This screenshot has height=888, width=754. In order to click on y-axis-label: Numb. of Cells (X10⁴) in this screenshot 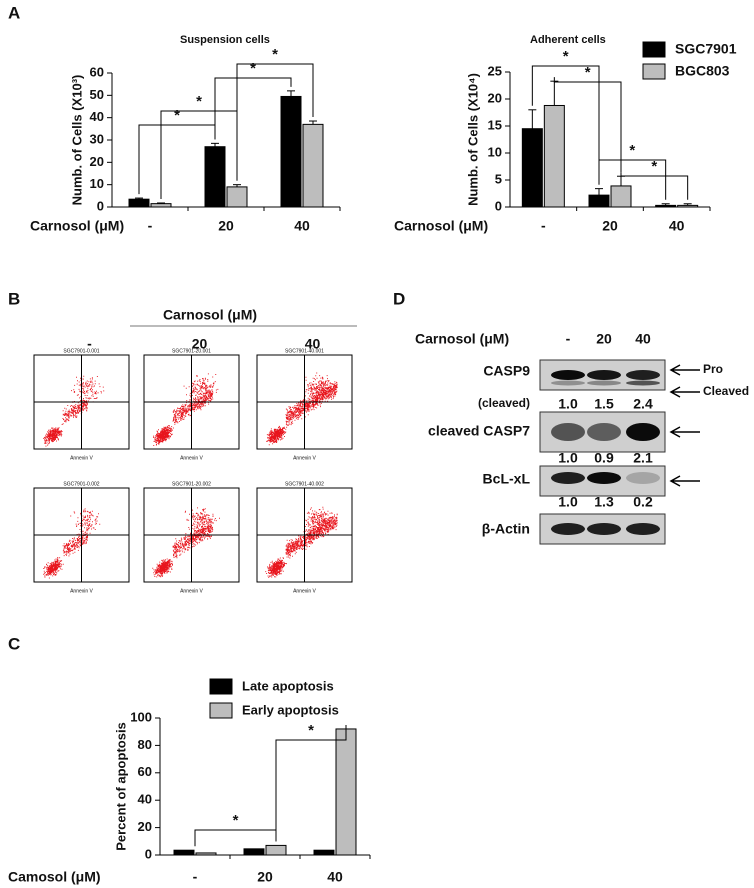, I will do `click(472, 139)`.